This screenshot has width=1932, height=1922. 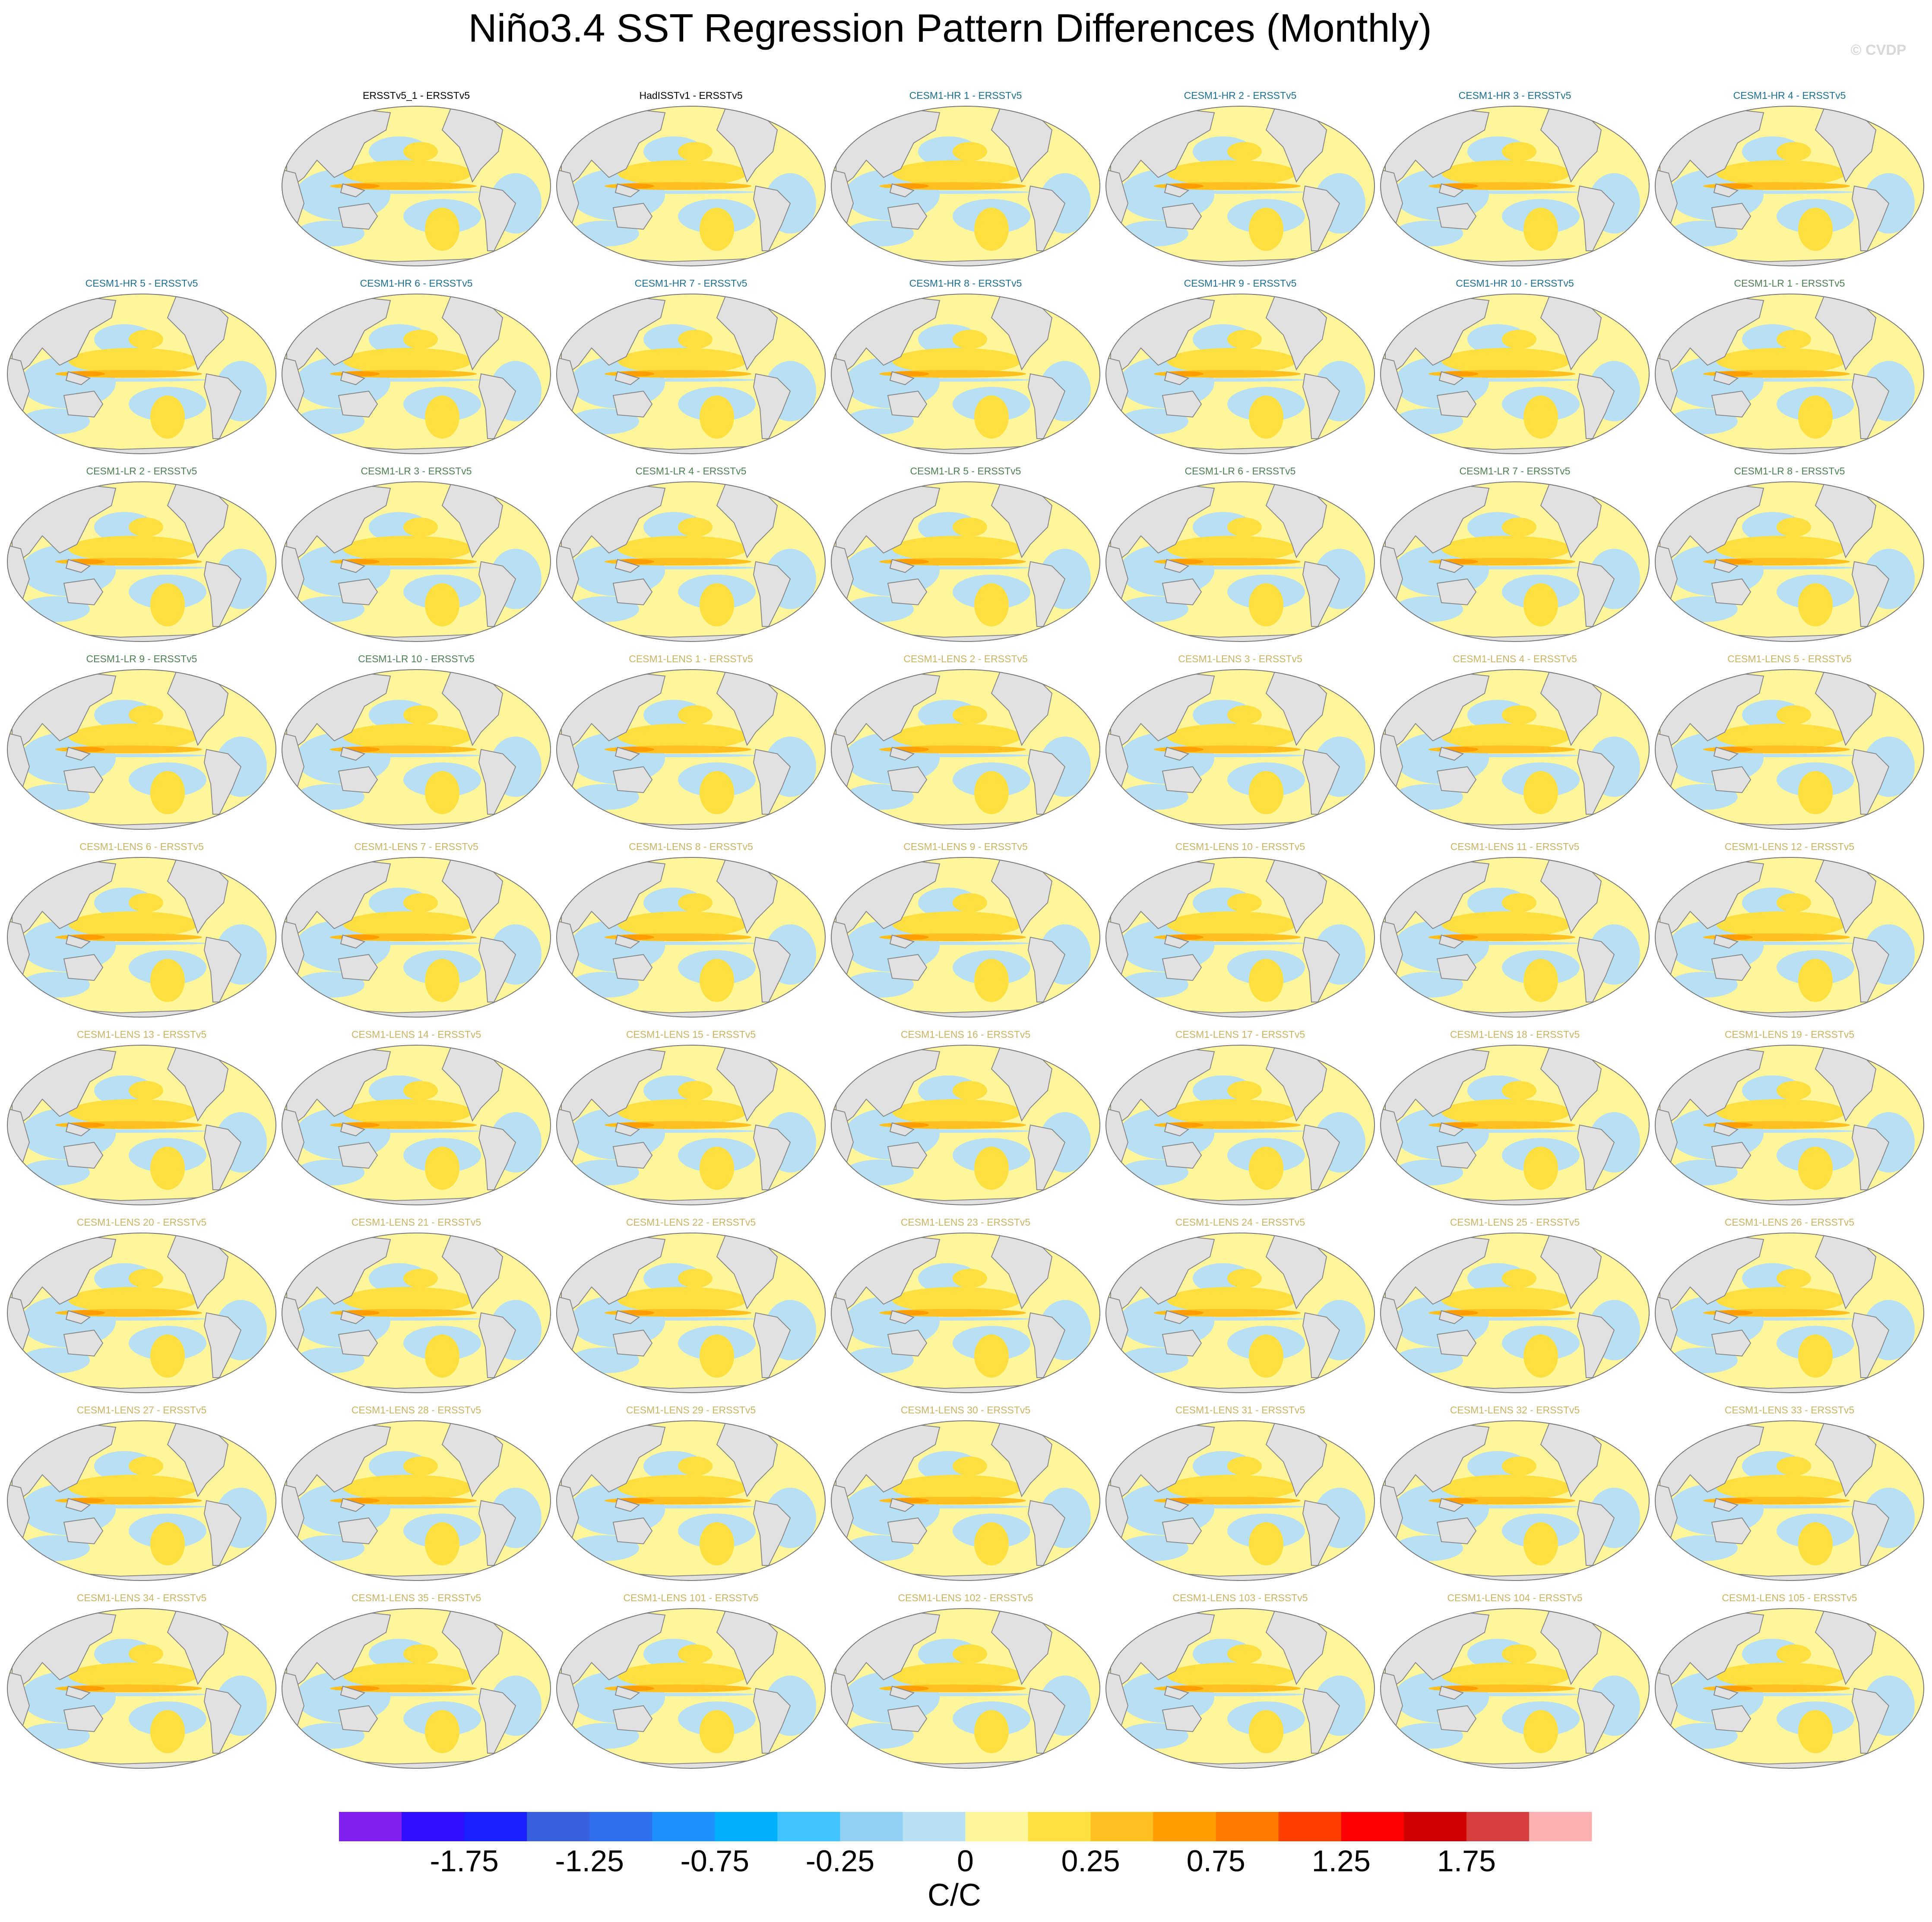 I want to click on panel-title: CESM1-LENS 15 - ERSSTv5, so click(x=691, y=1034).